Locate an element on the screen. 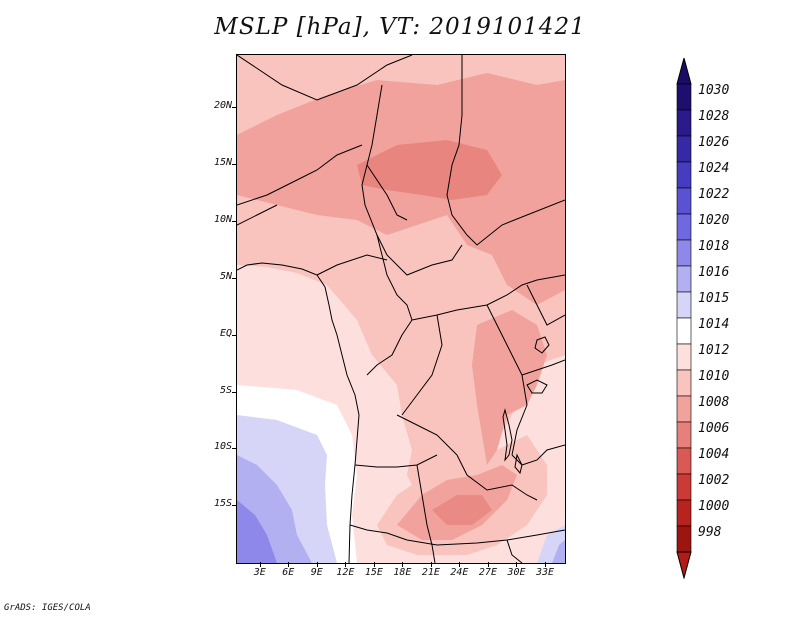 This screenshot has width=800, height=618. colorbar-level-label: 1026 is located at coordinates (714, 142).